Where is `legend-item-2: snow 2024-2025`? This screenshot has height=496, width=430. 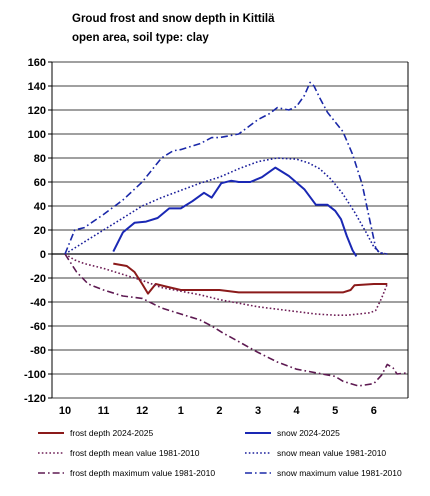 legend-item-2: snow 2024-2025 is located at coordinates (292, 433).